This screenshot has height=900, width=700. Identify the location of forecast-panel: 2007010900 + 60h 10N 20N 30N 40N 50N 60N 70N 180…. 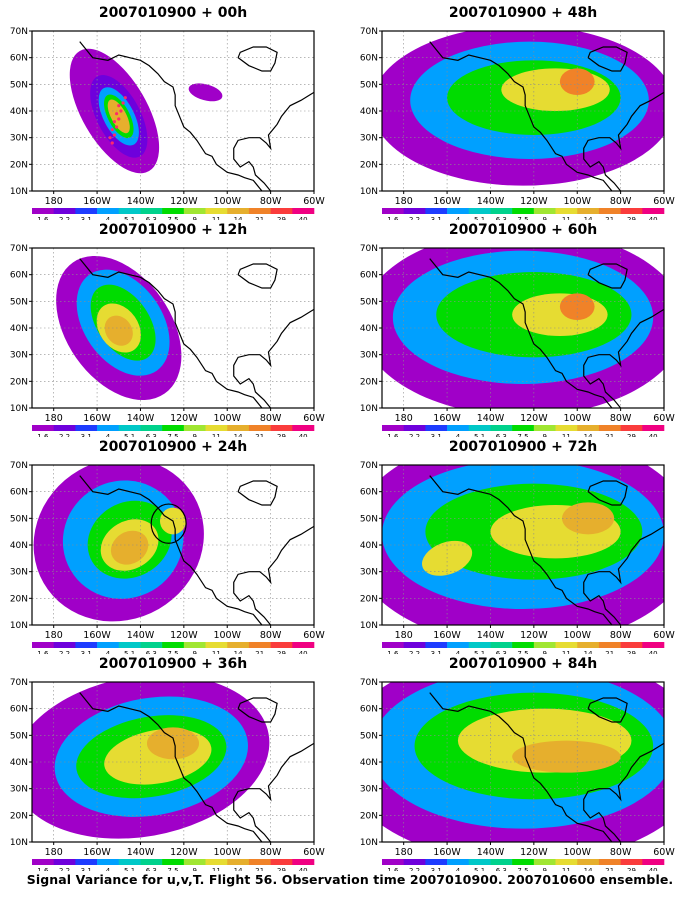
(520, 329).